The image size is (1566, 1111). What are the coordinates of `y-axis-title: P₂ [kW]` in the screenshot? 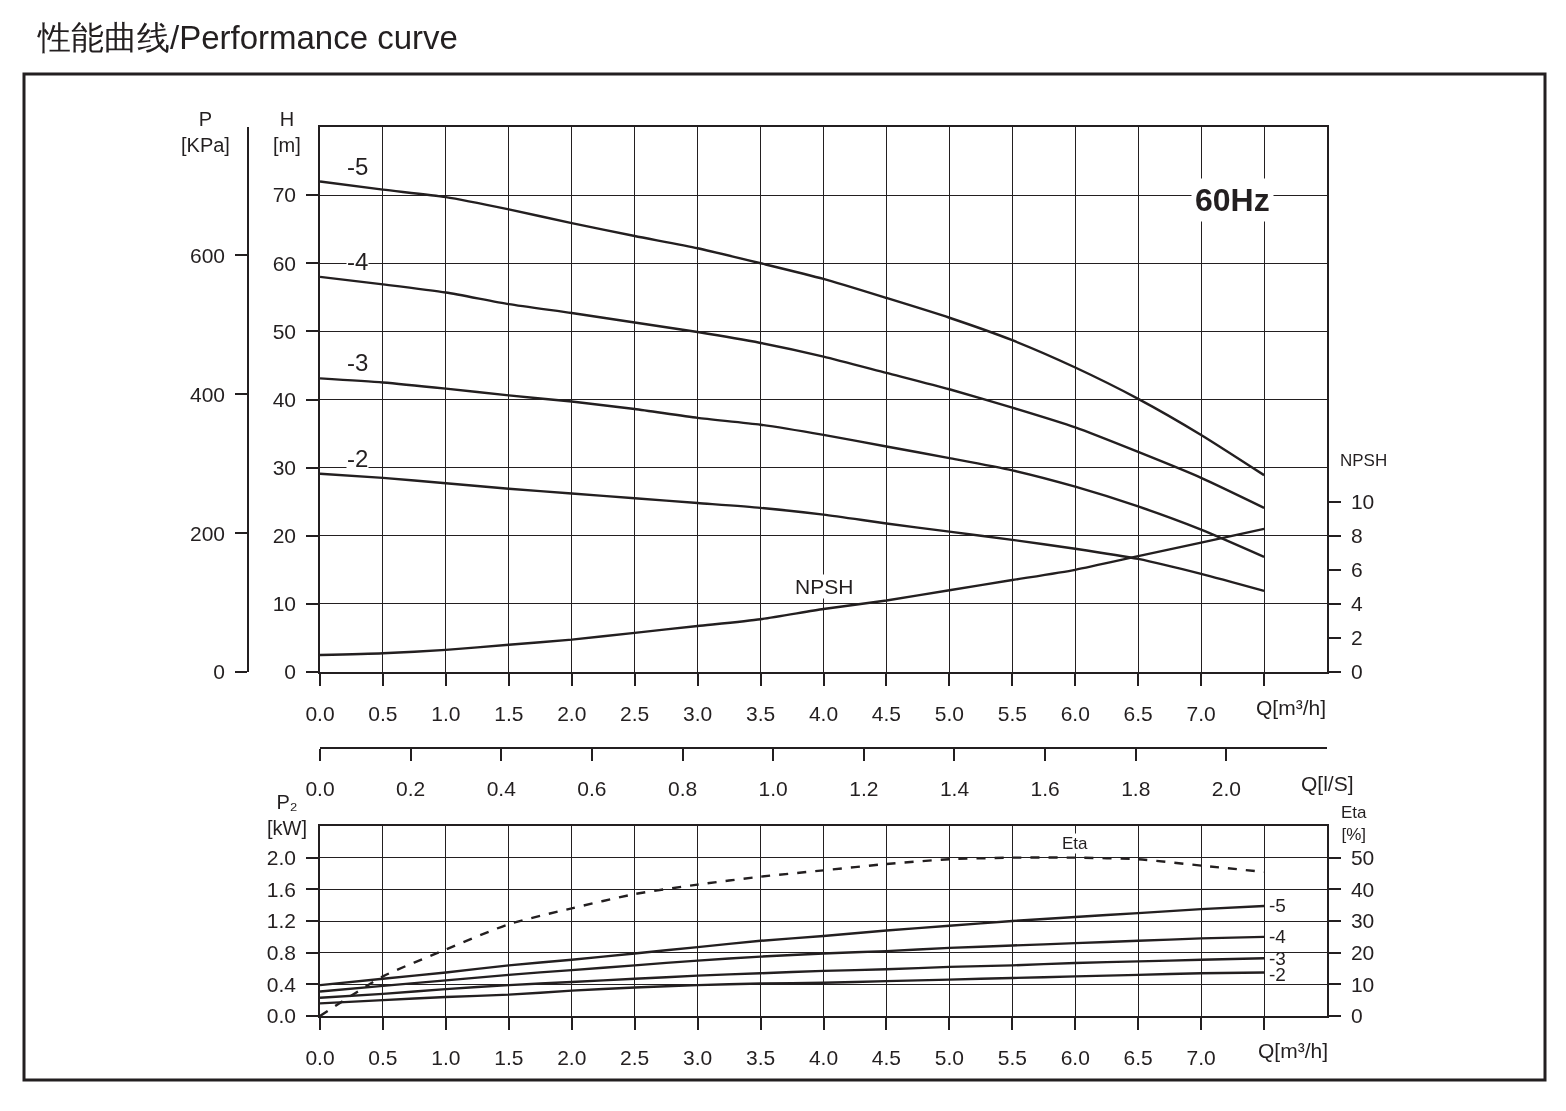 It's located at (287, 815).